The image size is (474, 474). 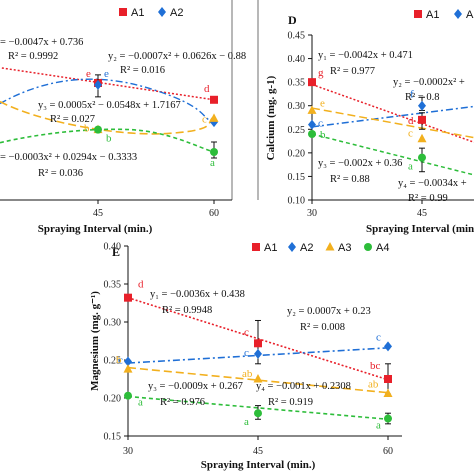 What do you see at coordinates (195, 386) in the screenshot?
I see `equation-A3: y₃ = −0.0009x + 0.267` at bounding box center [195, 386].